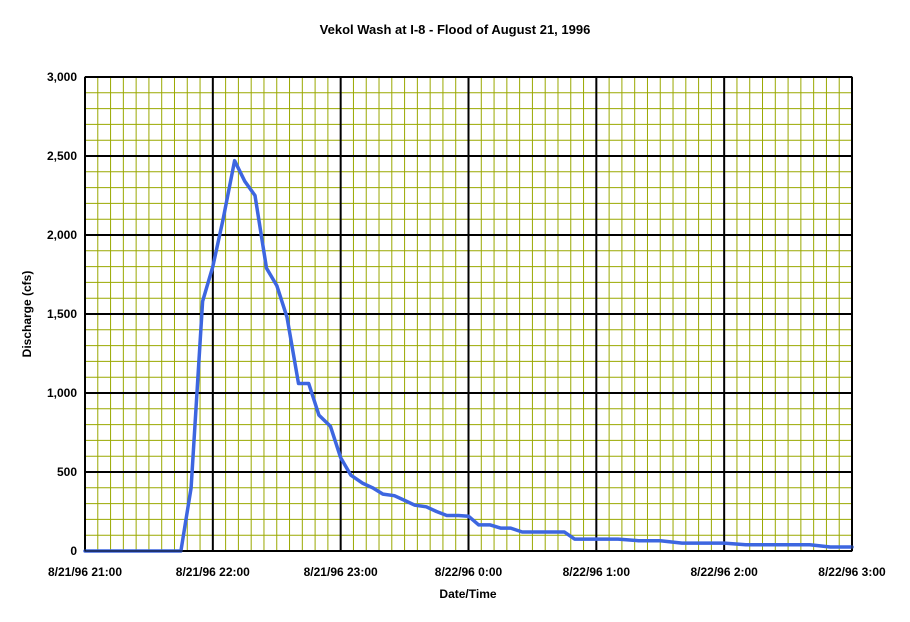 The image size is (910, 622). What do you see at coordinates (67, 472) in the screenshot?
I see `y-tick-label: 500` at bounding box center [67, 472].